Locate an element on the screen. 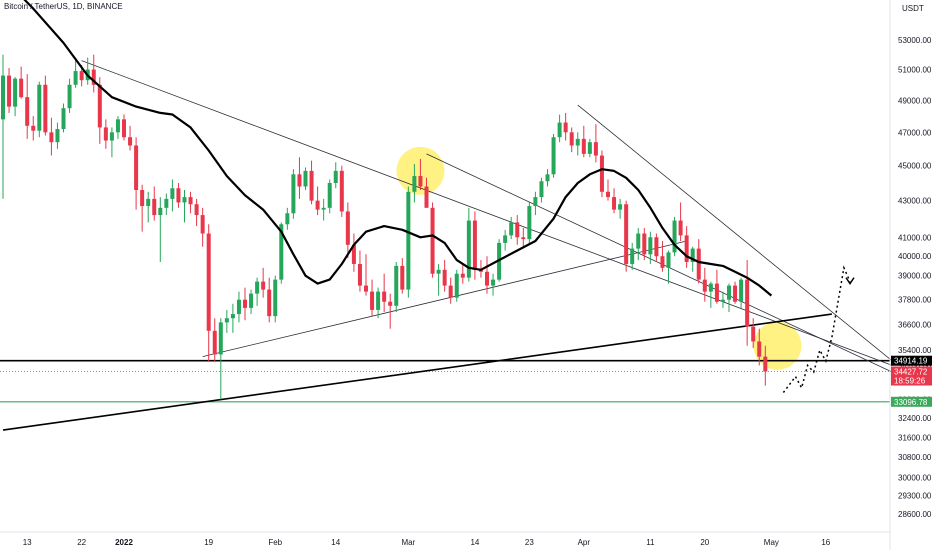  price-tick-label: 28600.00 is located at coordinates (915, 514).